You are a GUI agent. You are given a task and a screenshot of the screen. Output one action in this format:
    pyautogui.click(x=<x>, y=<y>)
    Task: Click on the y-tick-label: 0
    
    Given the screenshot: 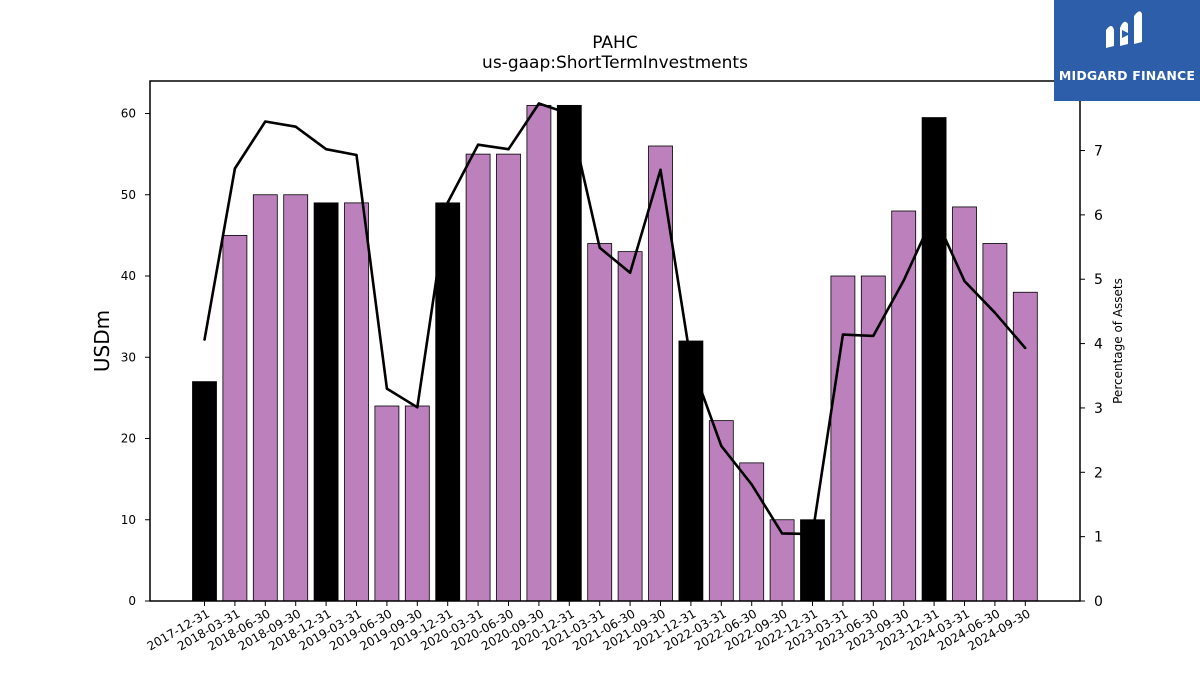 What is the action you would take?
    pyautogui.click(x=132, y=601)
    